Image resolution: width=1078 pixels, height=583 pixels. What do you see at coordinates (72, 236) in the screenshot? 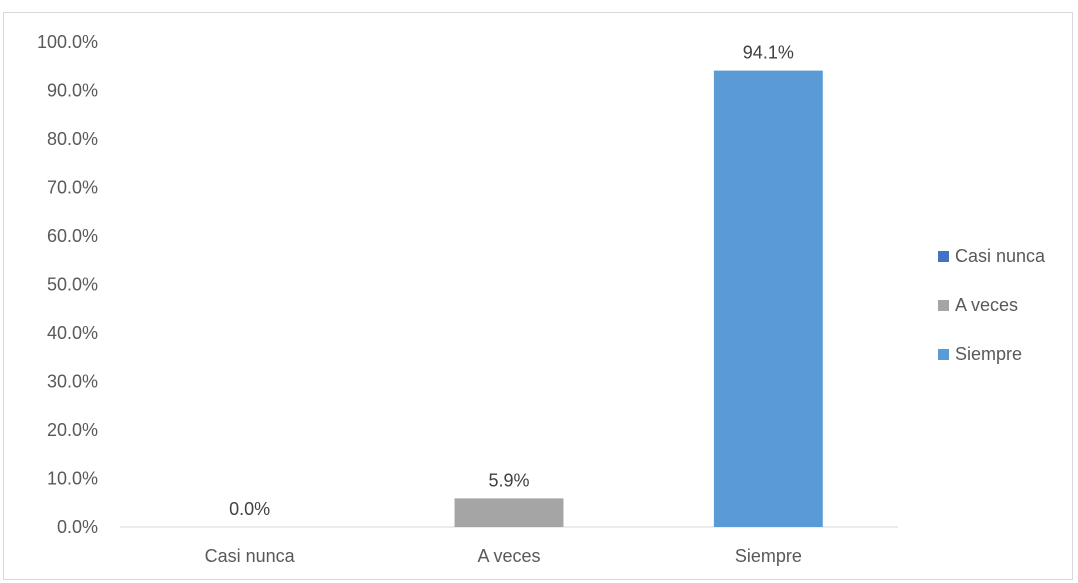
I see `y-tick-label: 60.0%` at bounding box center [72, 236].